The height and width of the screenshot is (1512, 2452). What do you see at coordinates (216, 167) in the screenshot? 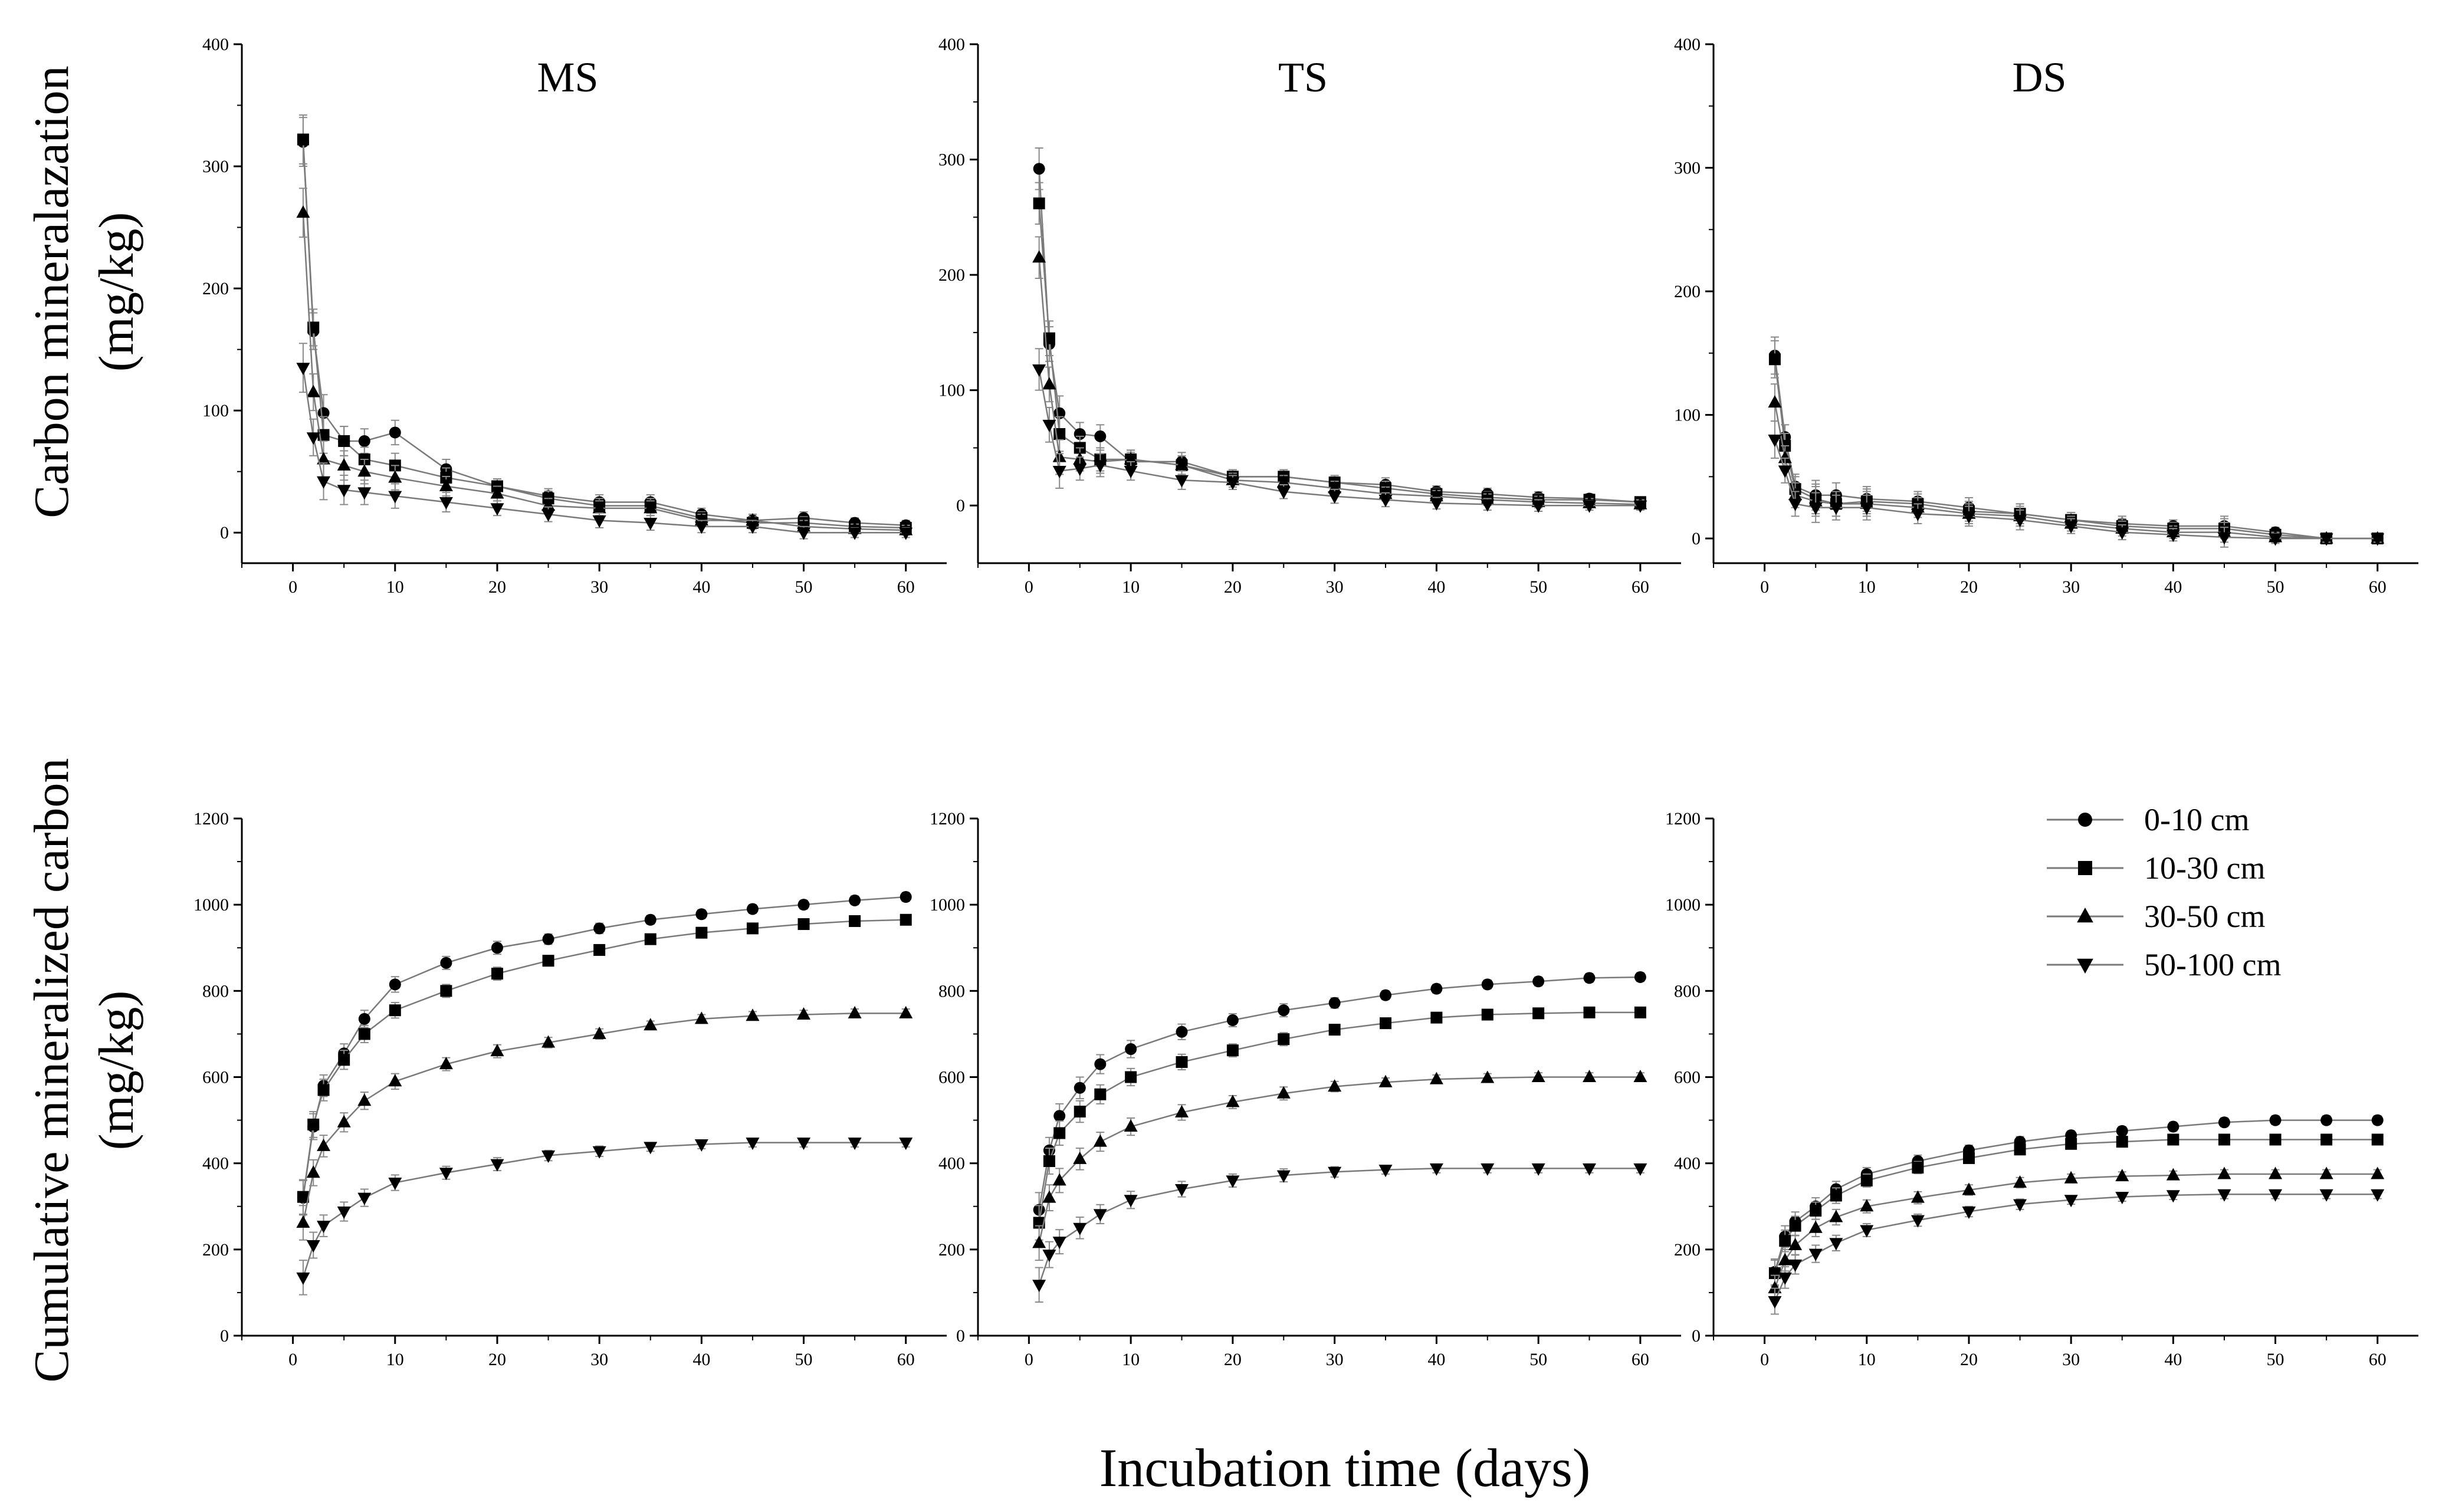
I see `y-tick-label: 300` at bounding box center [216, 167].